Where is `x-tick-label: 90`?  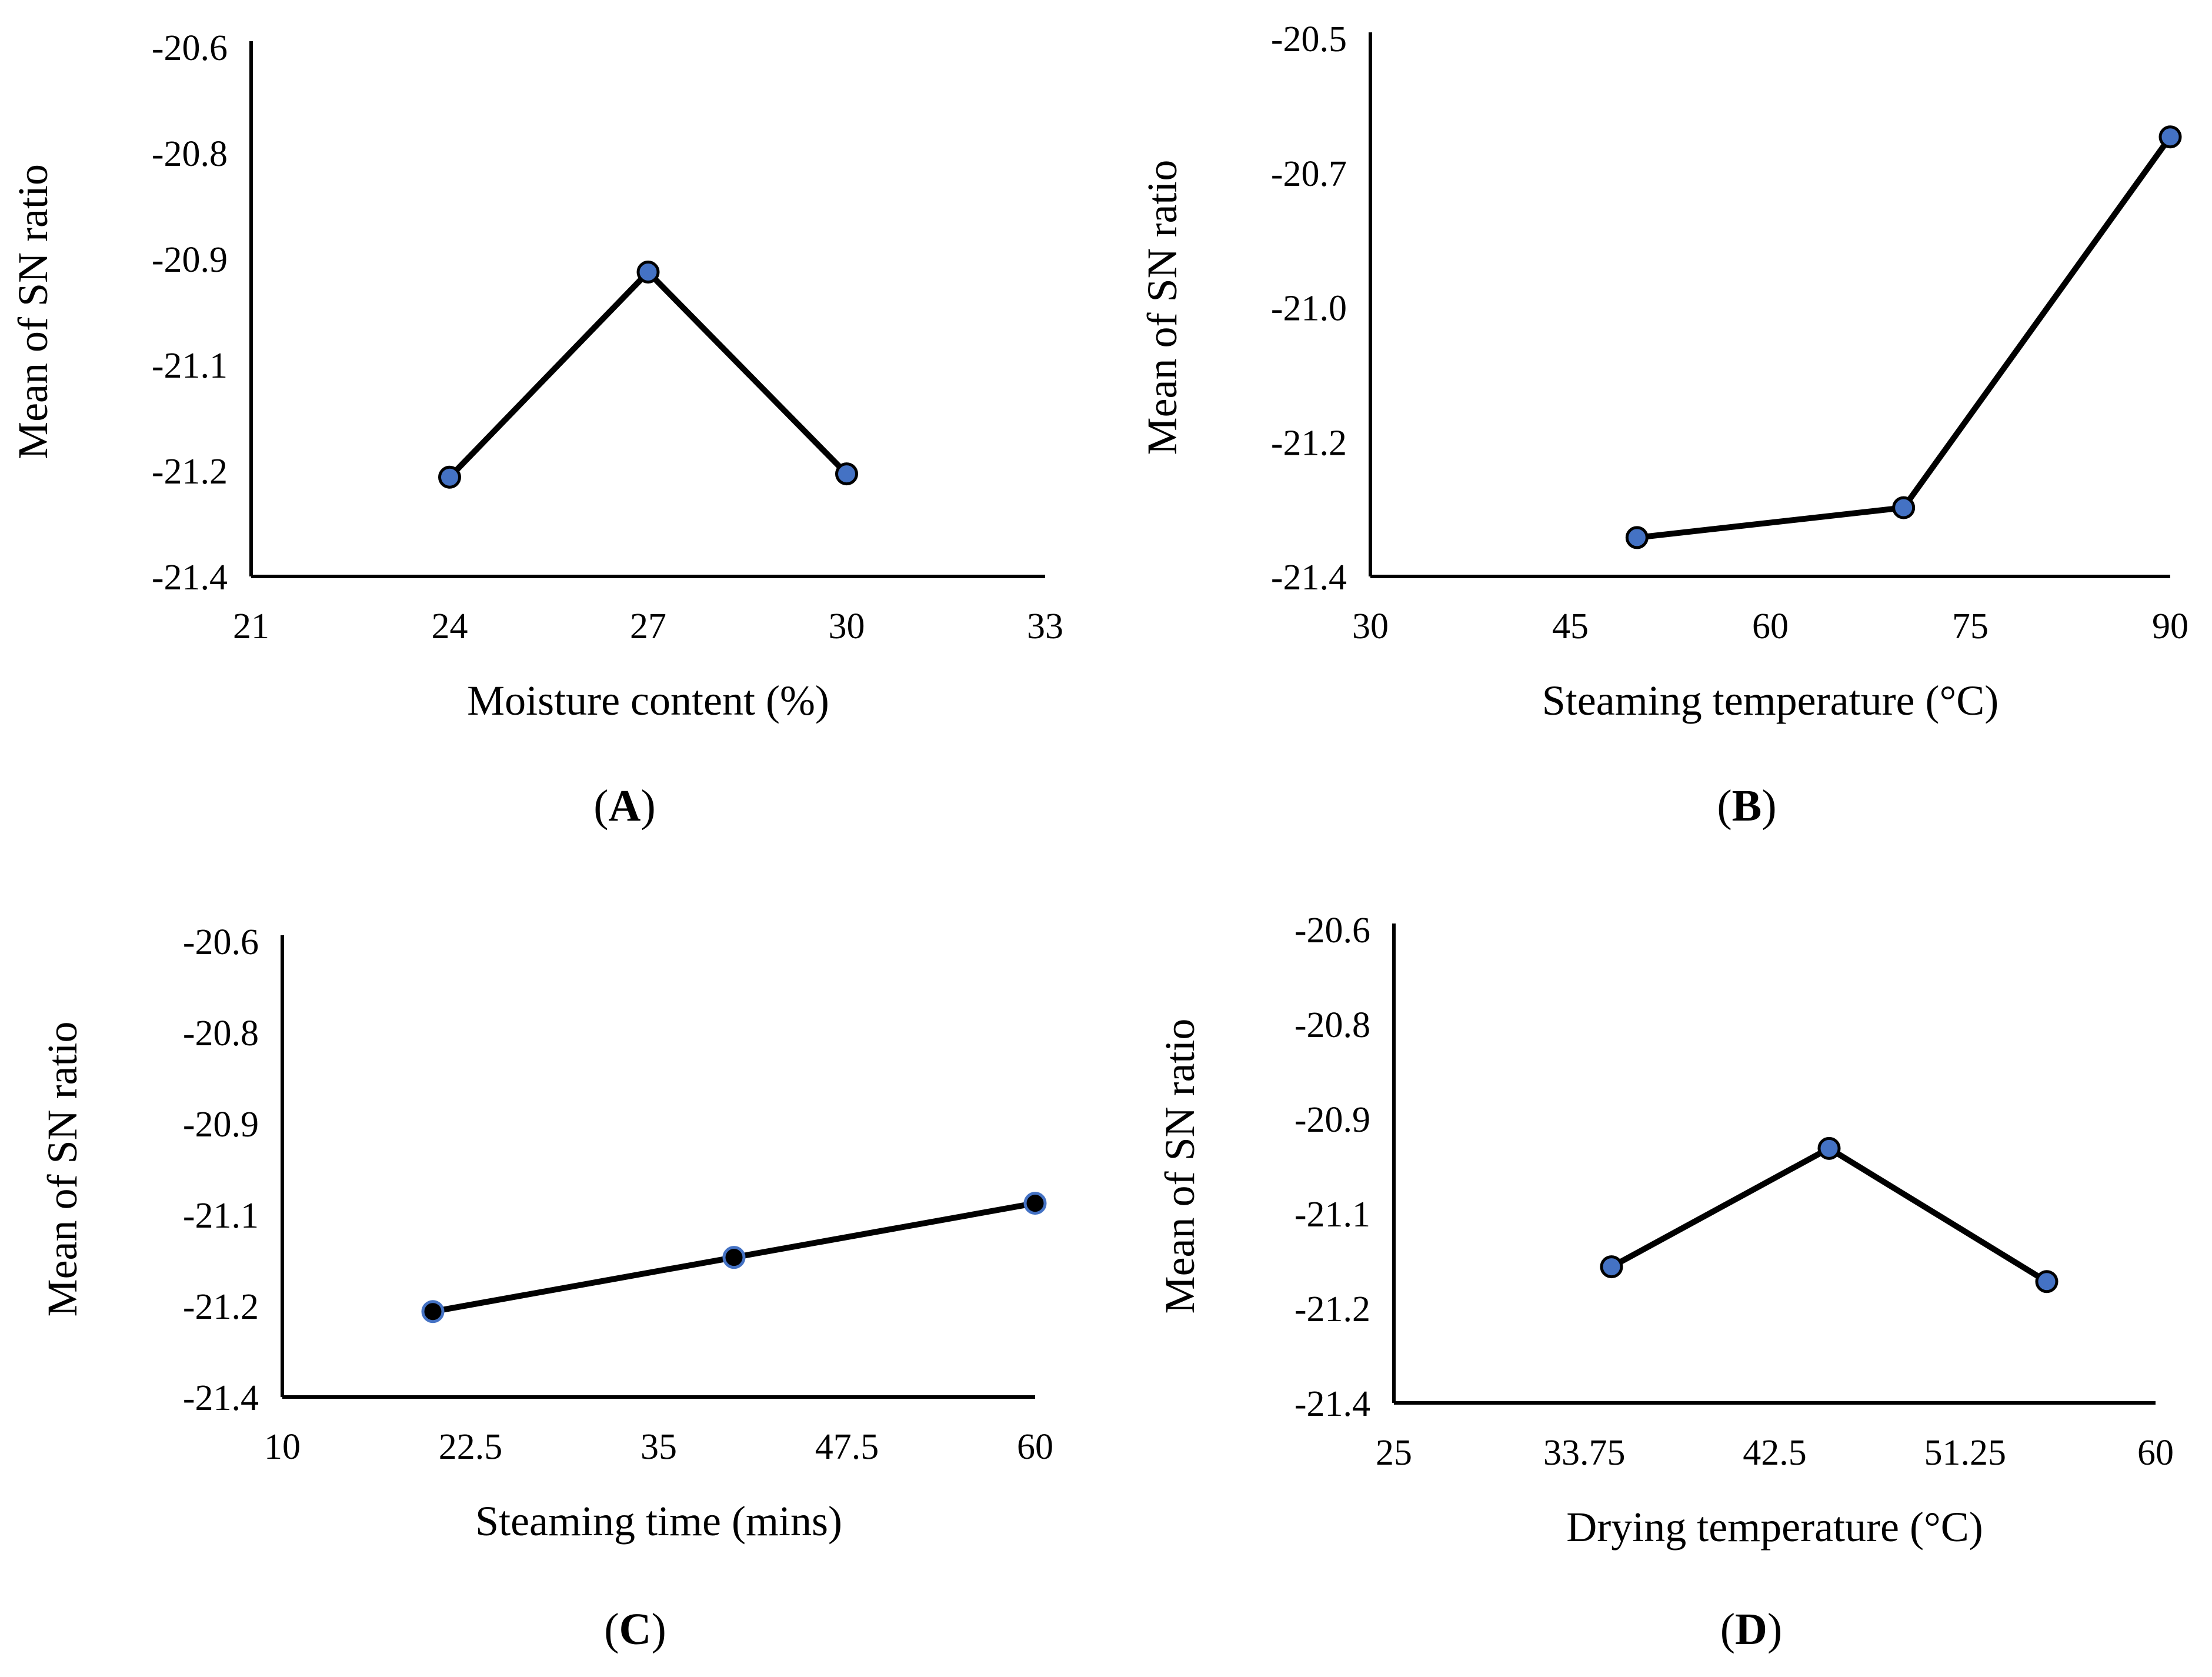 x-tick-label: 90 is located at coordinates (2170, 626).